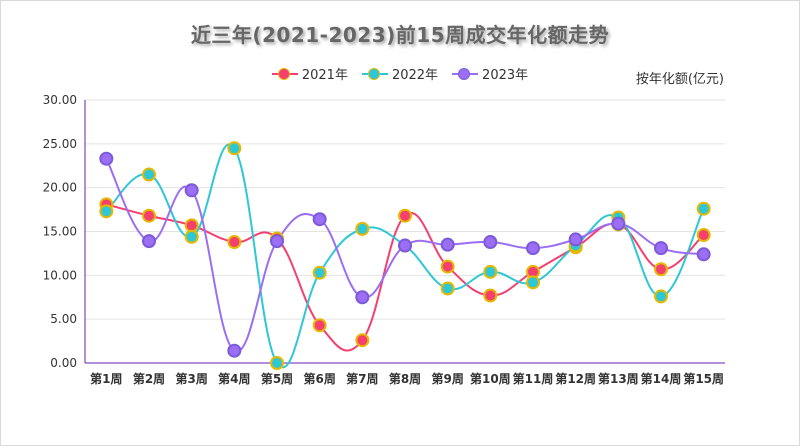 Image resolution: width=800 pixels, height=446 pixels. I want to click on x-tick-label: 第14周, so click(661, 378).